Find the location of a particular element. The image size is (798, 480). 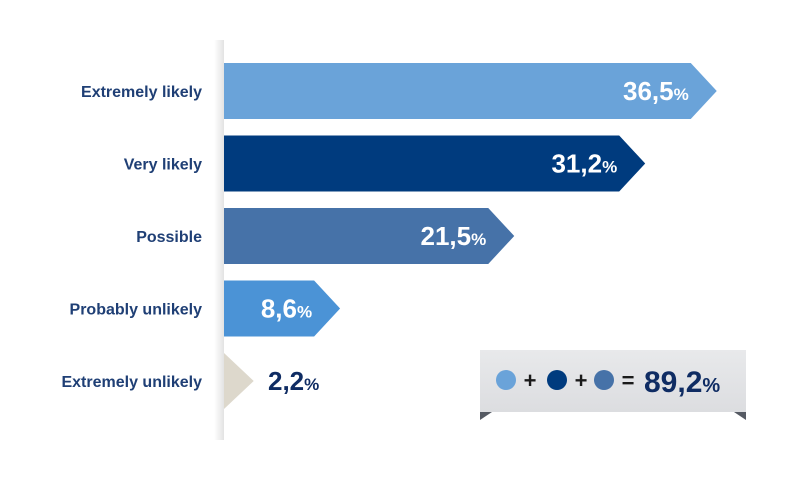

value-label: 8,6% is located at coordinates (286, 309).